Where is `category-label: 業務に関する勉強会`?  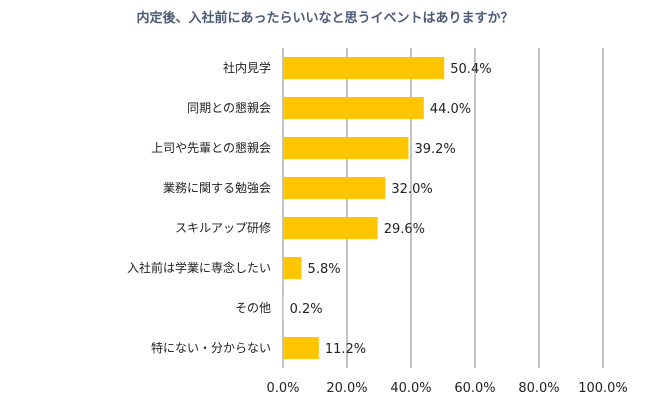
category-label: 業務に関する勉強会 is located at coordinates (217, 188).